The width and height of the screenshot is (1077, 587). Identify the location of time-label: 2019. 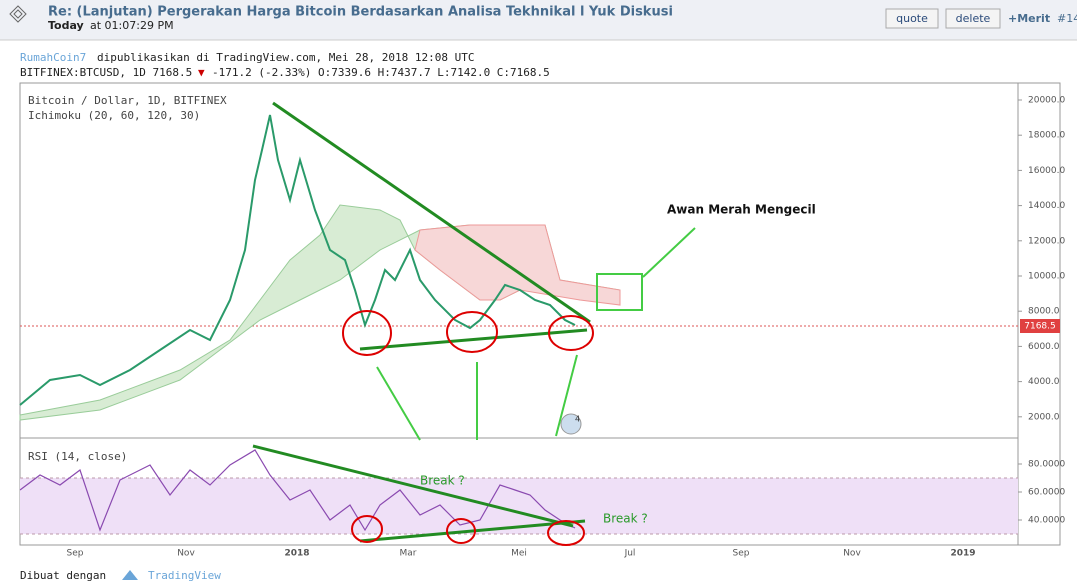
(962, 554).